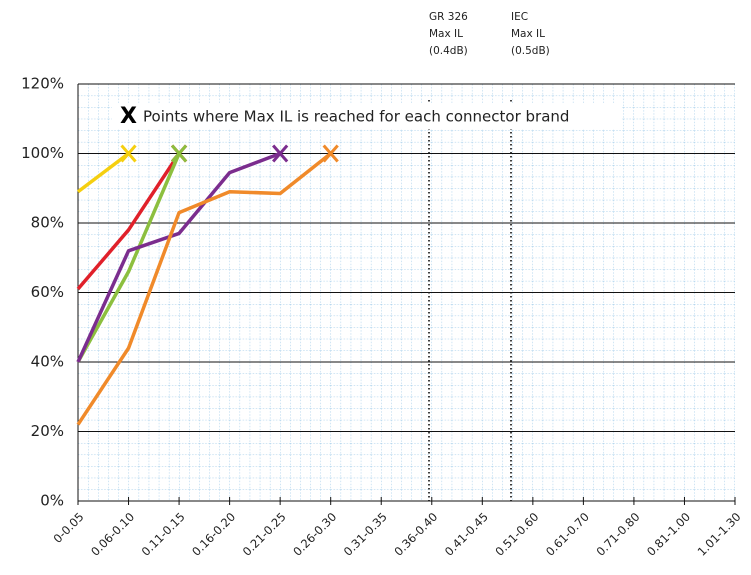  I want to click on x-tick-label: 0.41-0.45, so click(466, 534).